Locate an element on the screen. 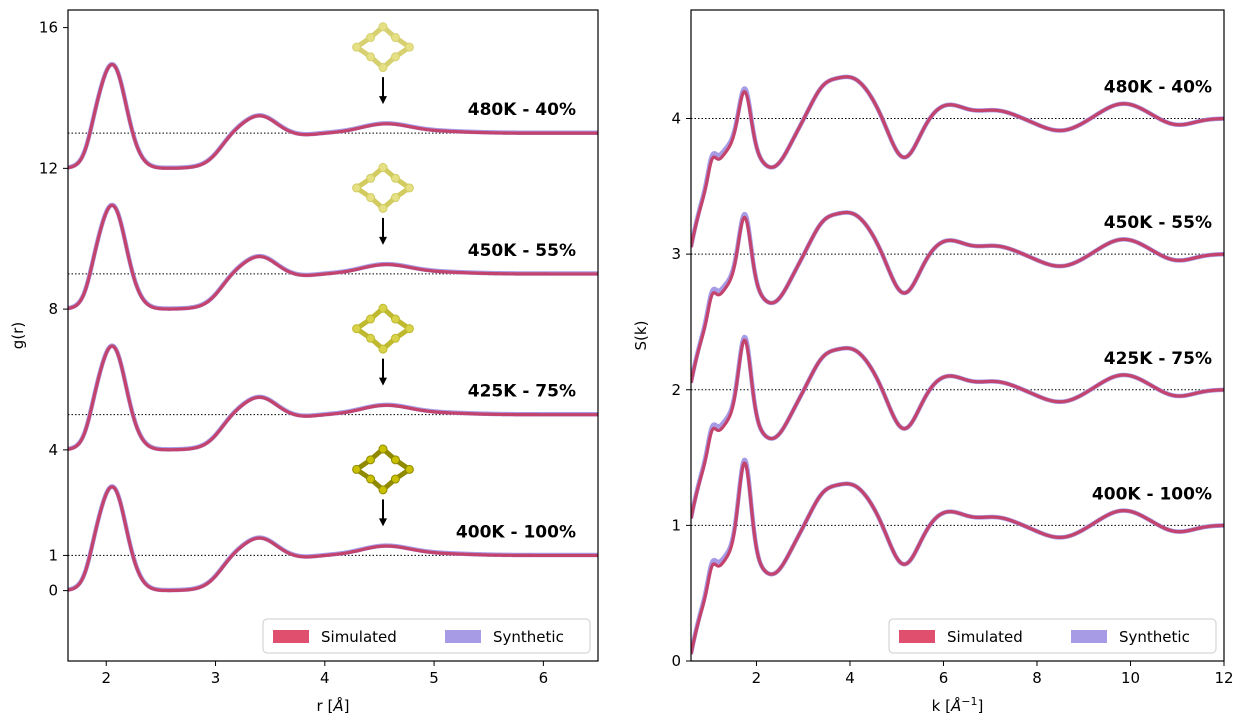  sk-legend-label-synthetic: Synthetic is located at coordinates (1154, 637).